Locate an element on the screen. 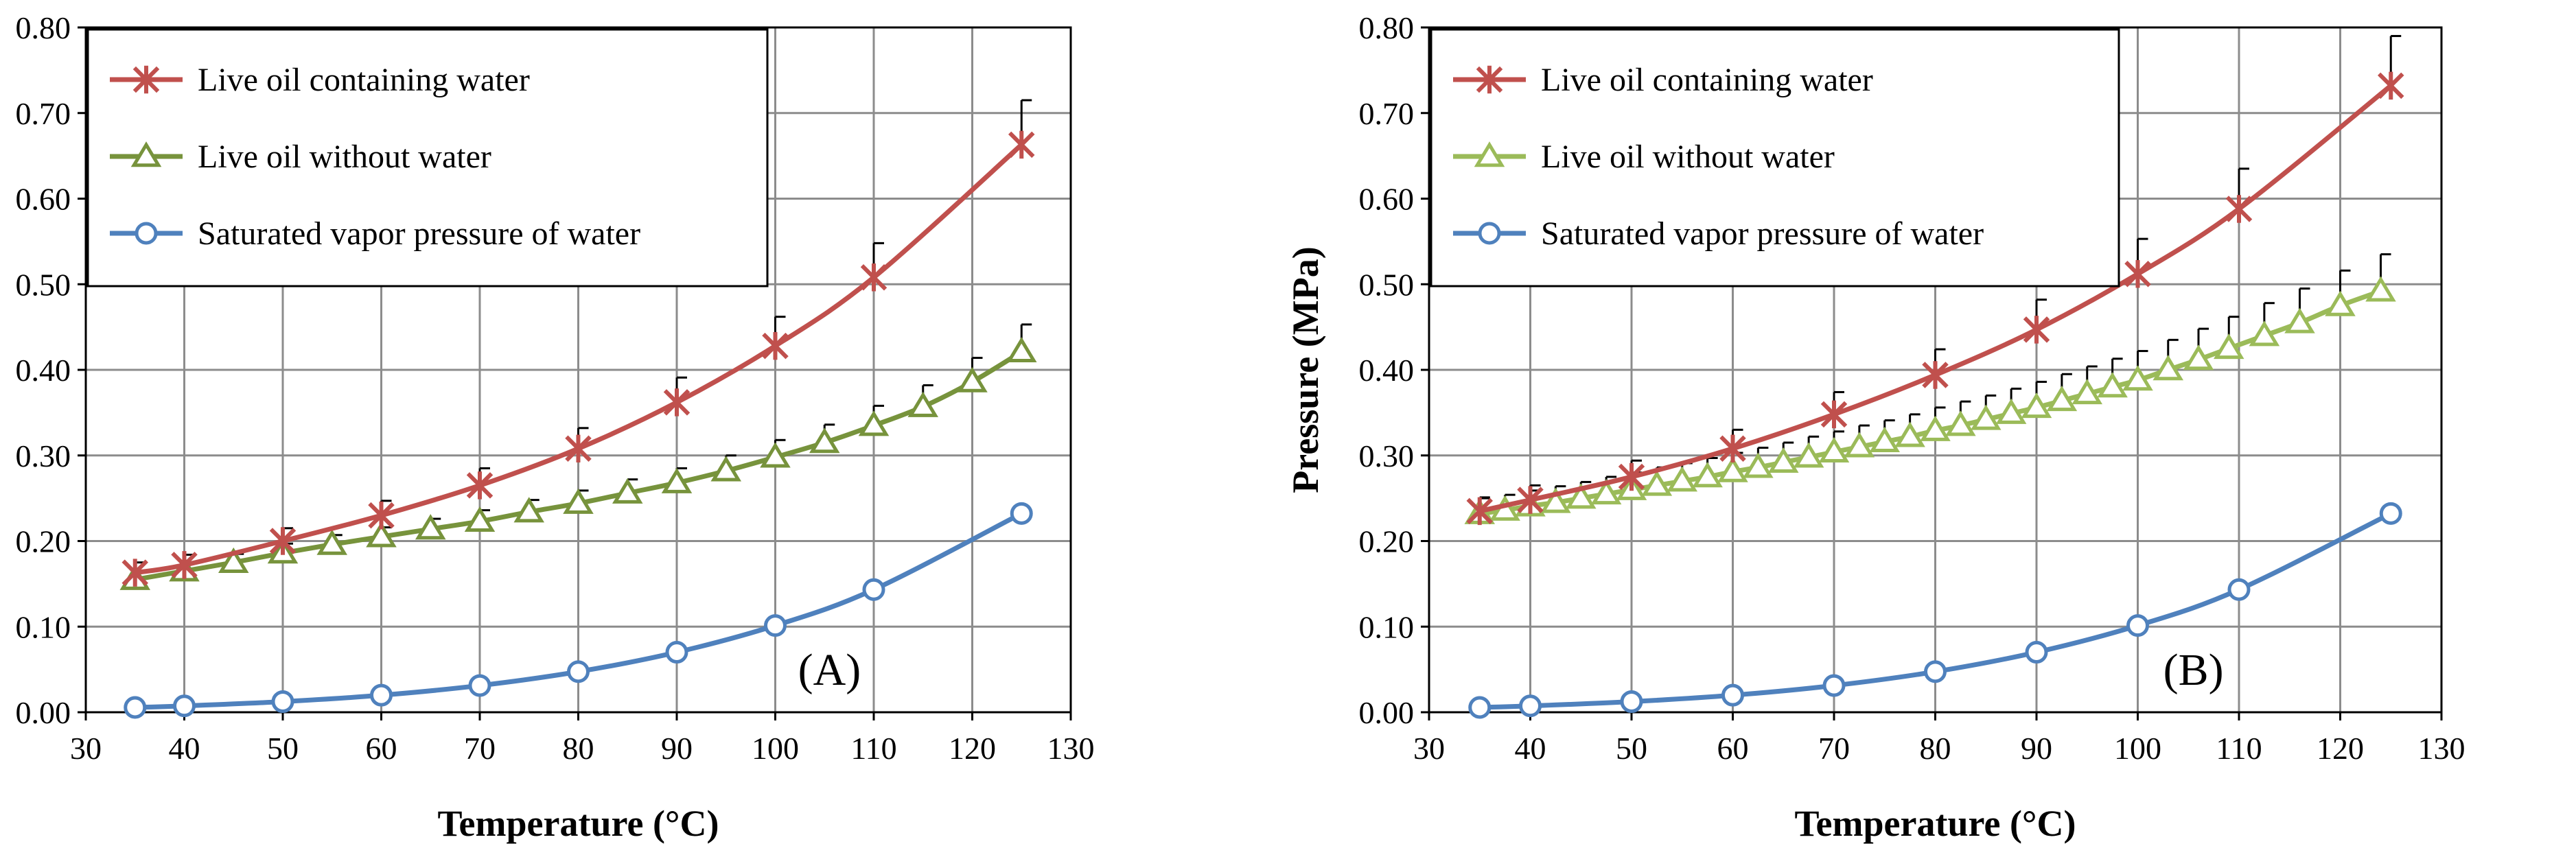 Image resolution: width=2576 pixels, height=868 pixels. legend-entry: Live oil without water is located at coordinates (344, 157).